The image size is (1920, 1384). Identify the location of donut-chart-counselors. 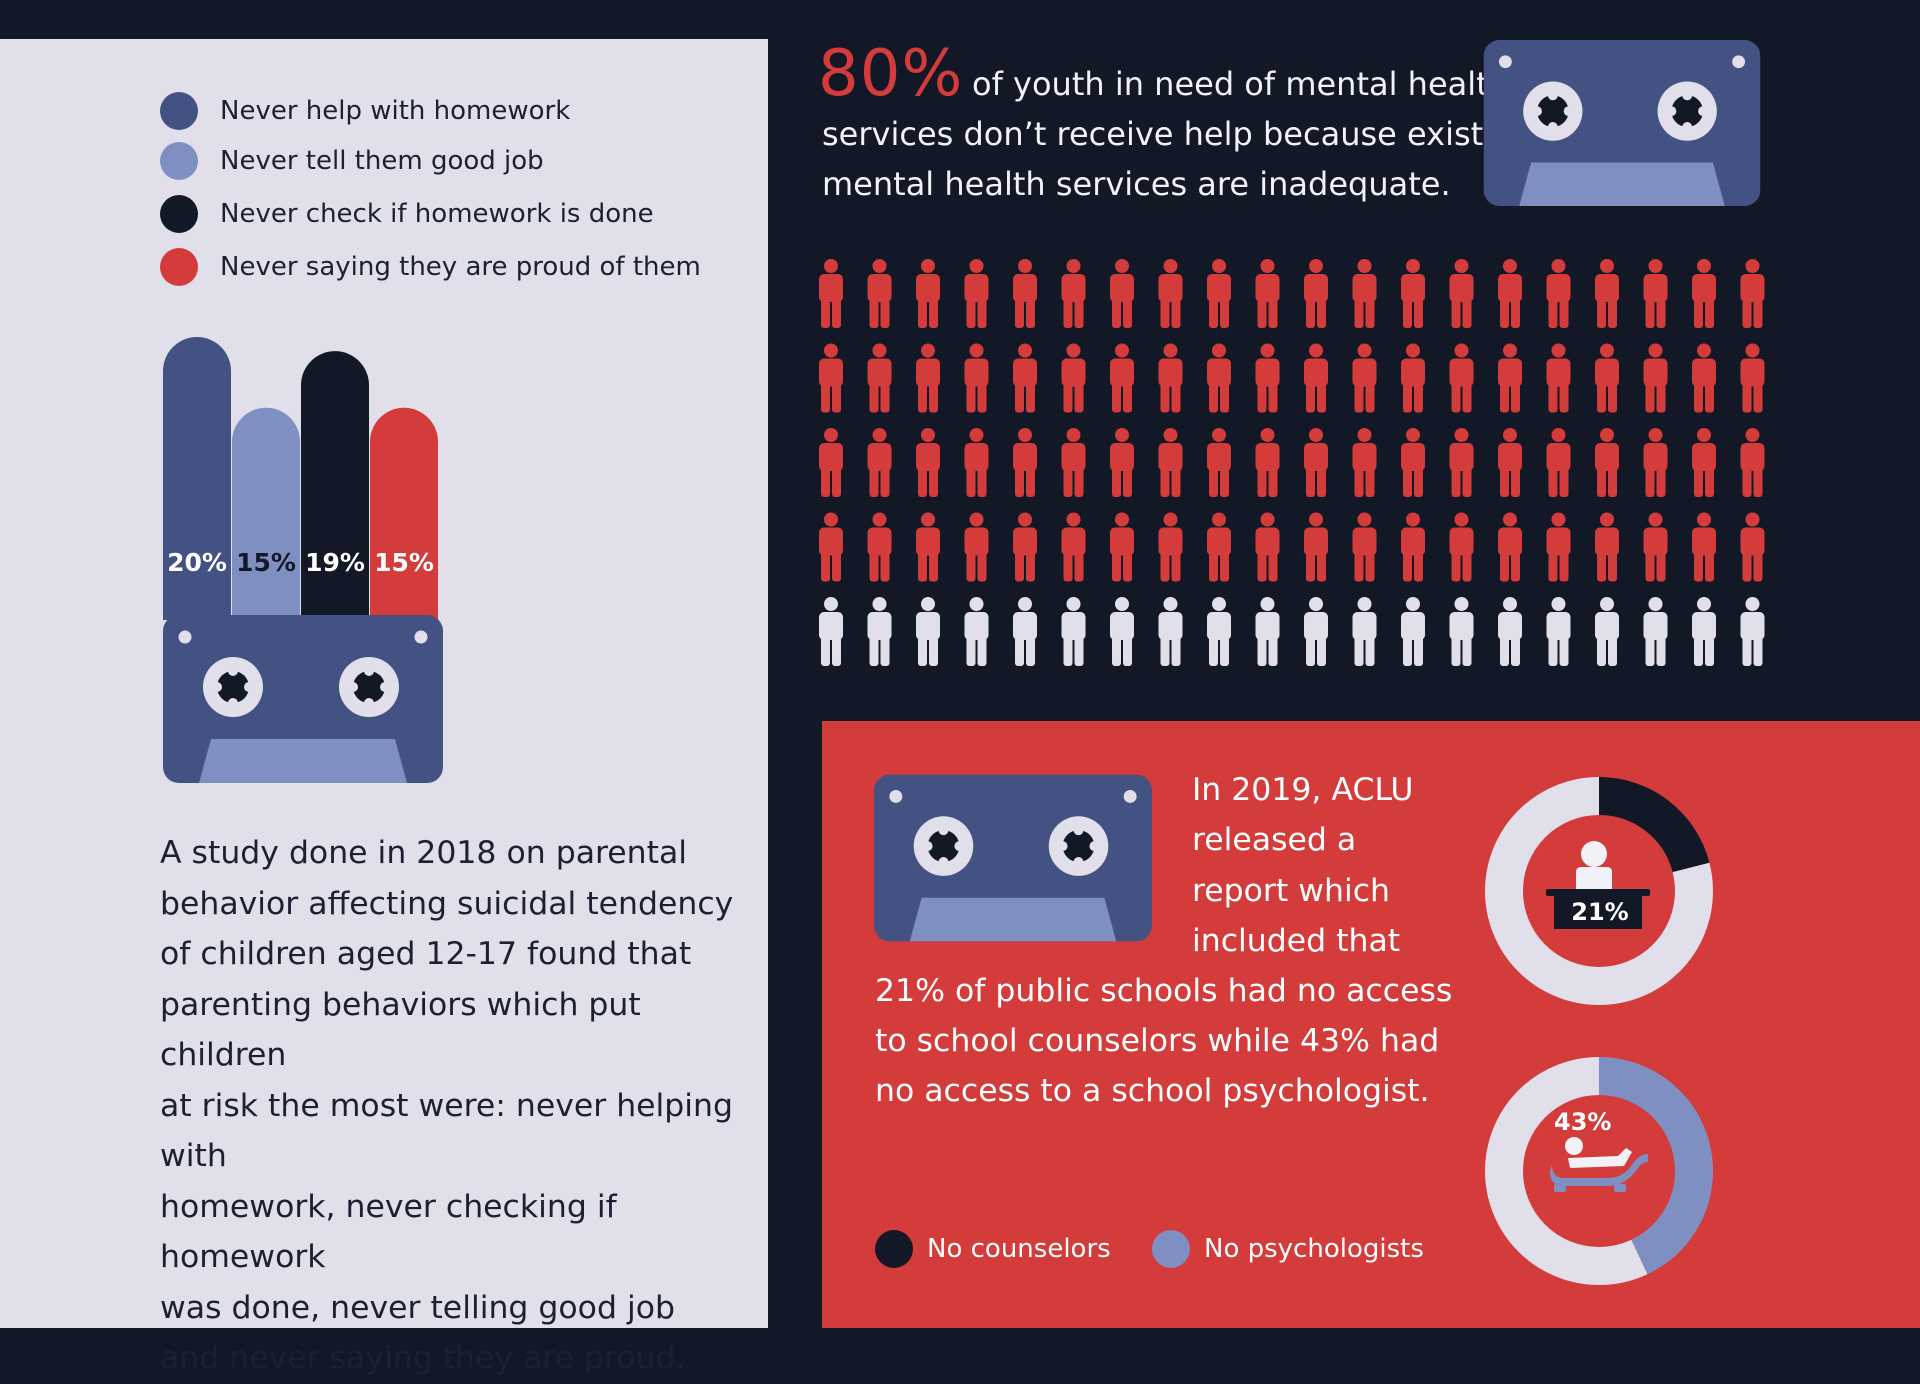
(1599, 891).